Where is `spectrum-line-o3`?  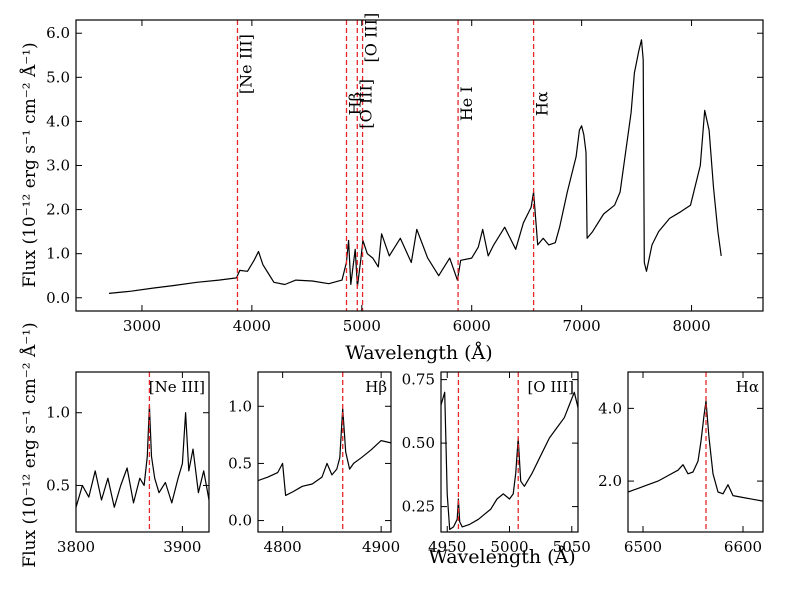 spectrum-line-o3 is located at coordinates (509, 461).